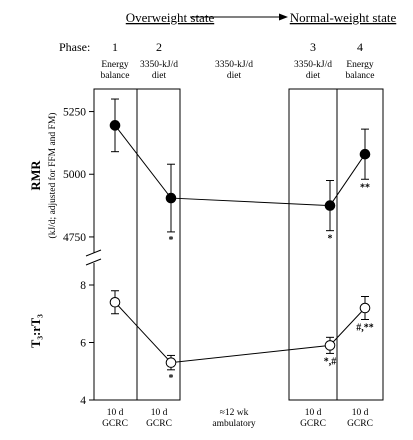  What do you see at coordinates (234, 413) in the screenshot?
I see `phase-stay-label: ≈12 wk` at bounding box center [234, 413].